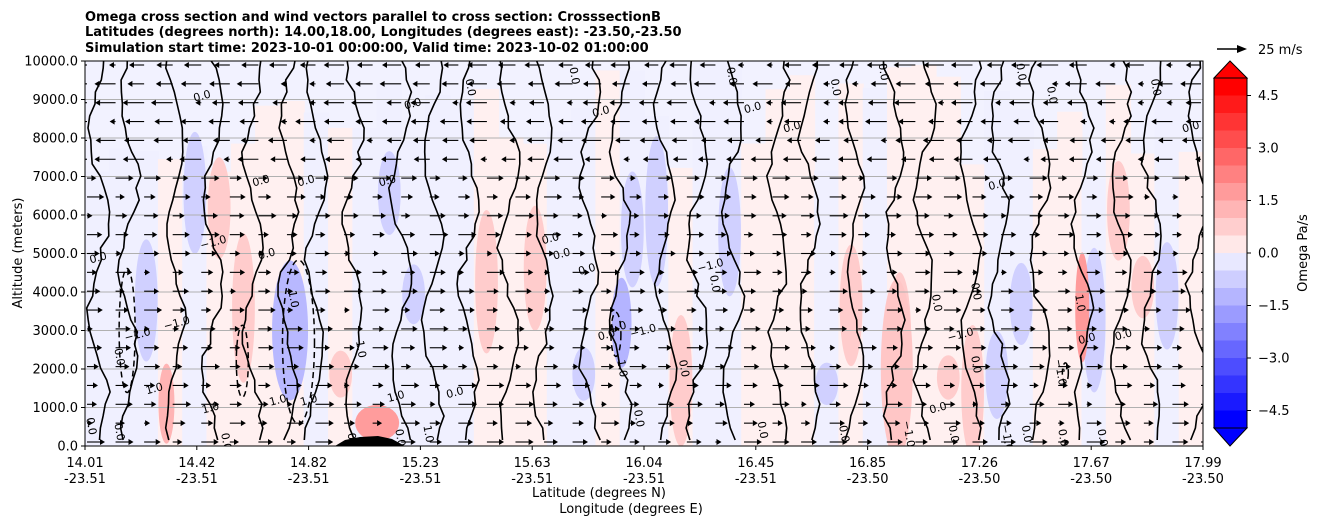 This screenshot has width=1320, height=526. Describe the element at coordinates (84, 463) in the screenshot. I see `x-tick-label-lat: 14.01` at that location.